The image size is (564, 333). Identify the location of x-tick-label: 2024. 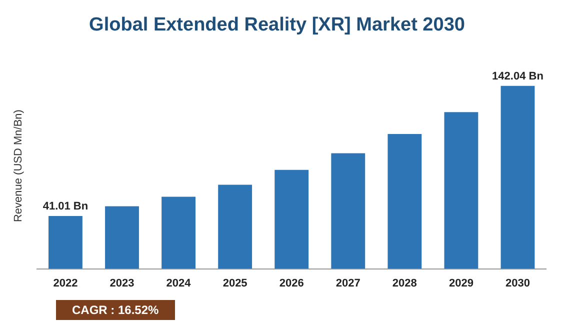
(179, 283).